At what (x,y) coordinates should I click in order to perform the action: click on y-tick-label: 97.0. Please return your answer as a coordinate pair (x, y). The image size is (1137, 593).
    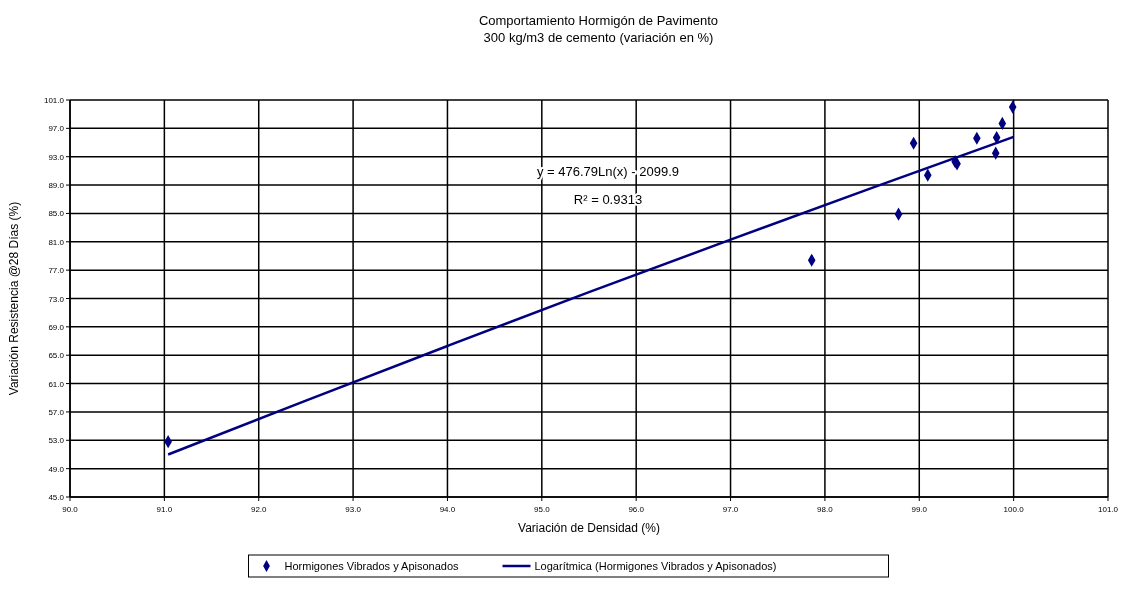
    Looking at the image, I should click on (56, 129).